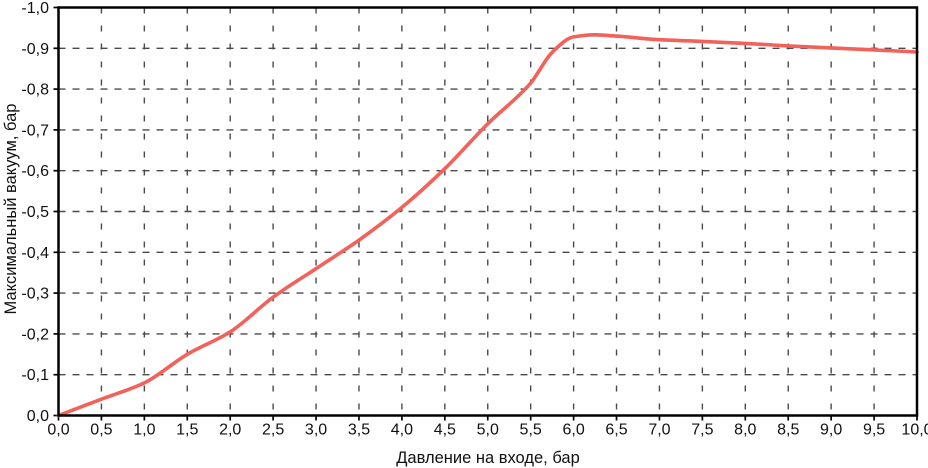  What do you see at coordinates (788, 430) in the screenshot?
I see `x-tick-label: 8,5` at bounding box center [788, 430].